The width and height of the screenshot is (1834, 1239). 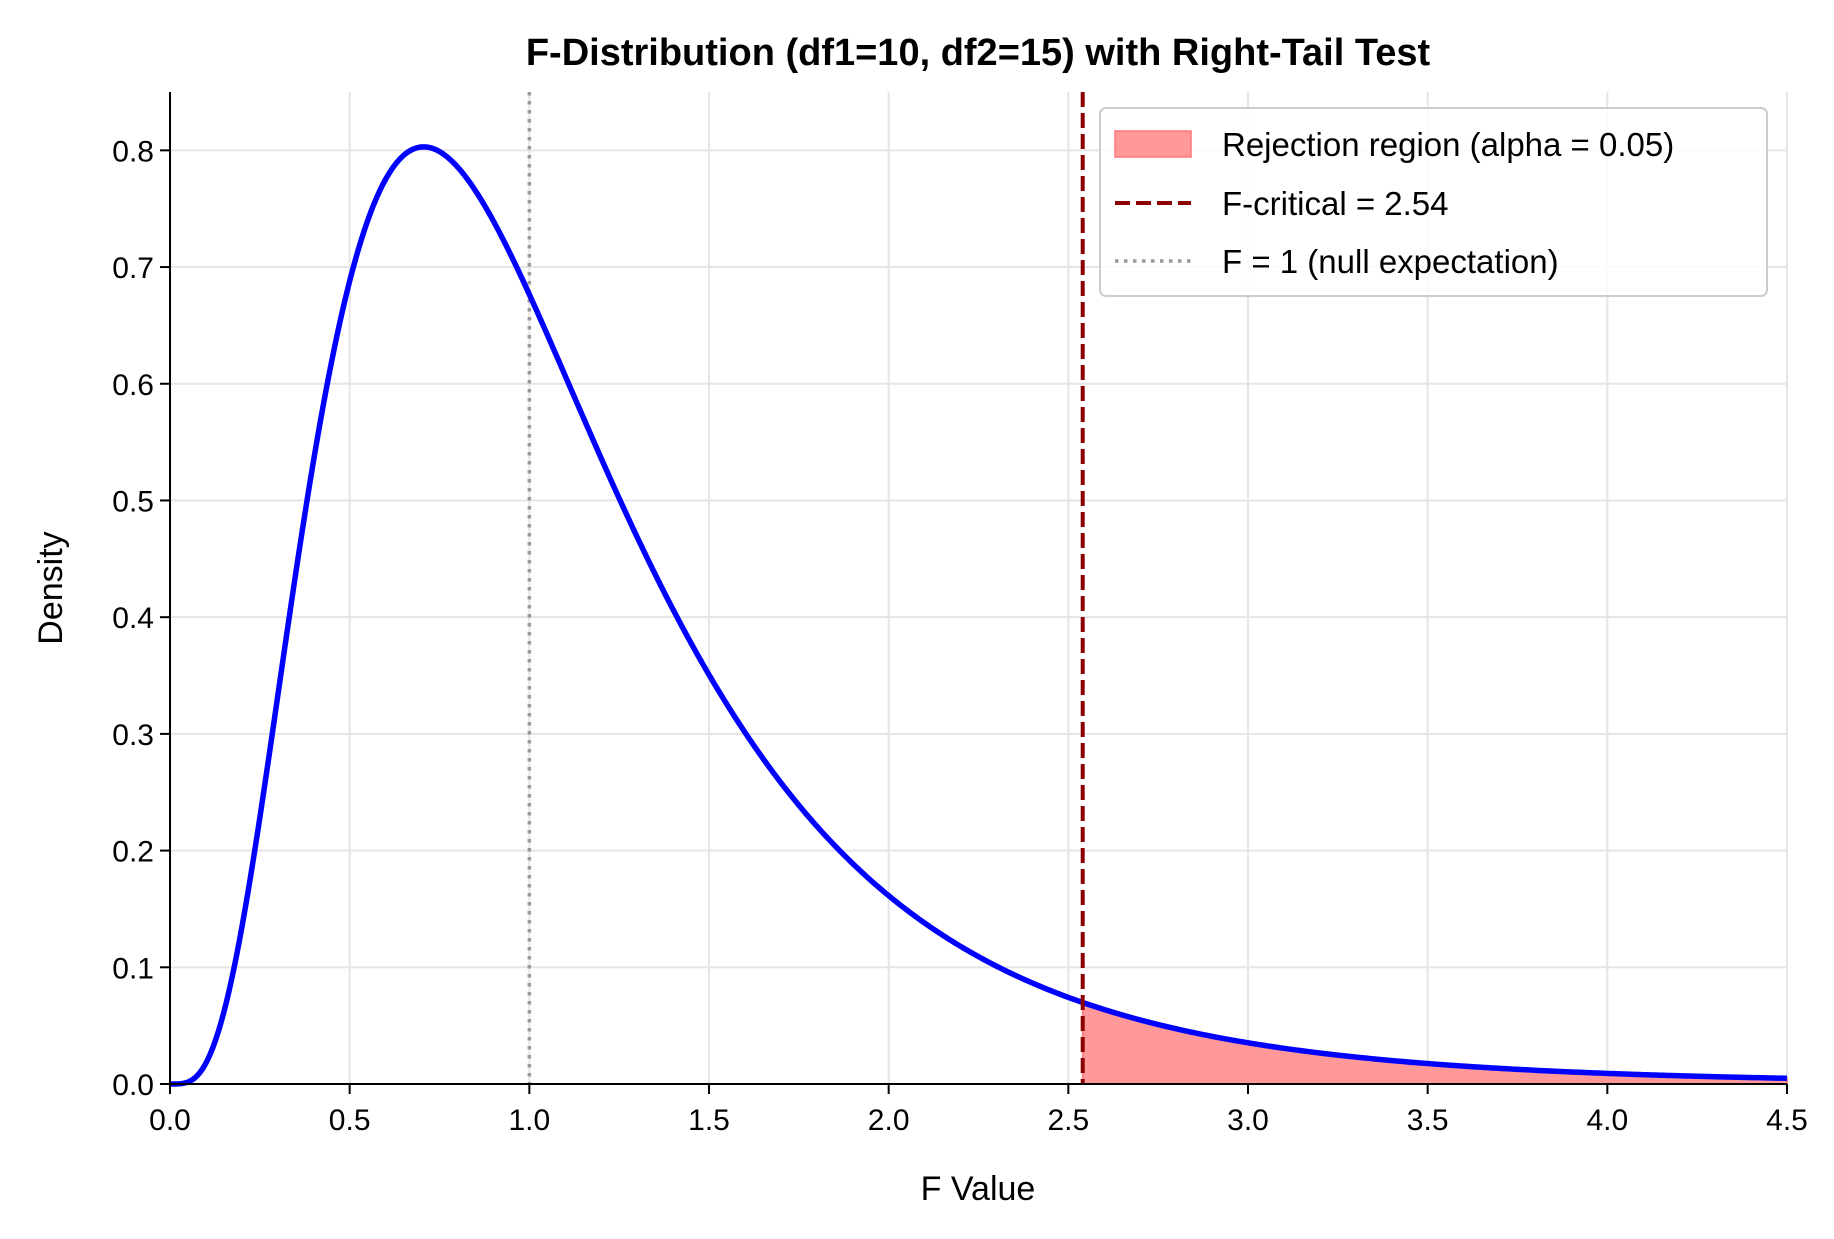 I want to click on legend-label-null: F = 1 (null expectation), so click(x=1390, y=261).